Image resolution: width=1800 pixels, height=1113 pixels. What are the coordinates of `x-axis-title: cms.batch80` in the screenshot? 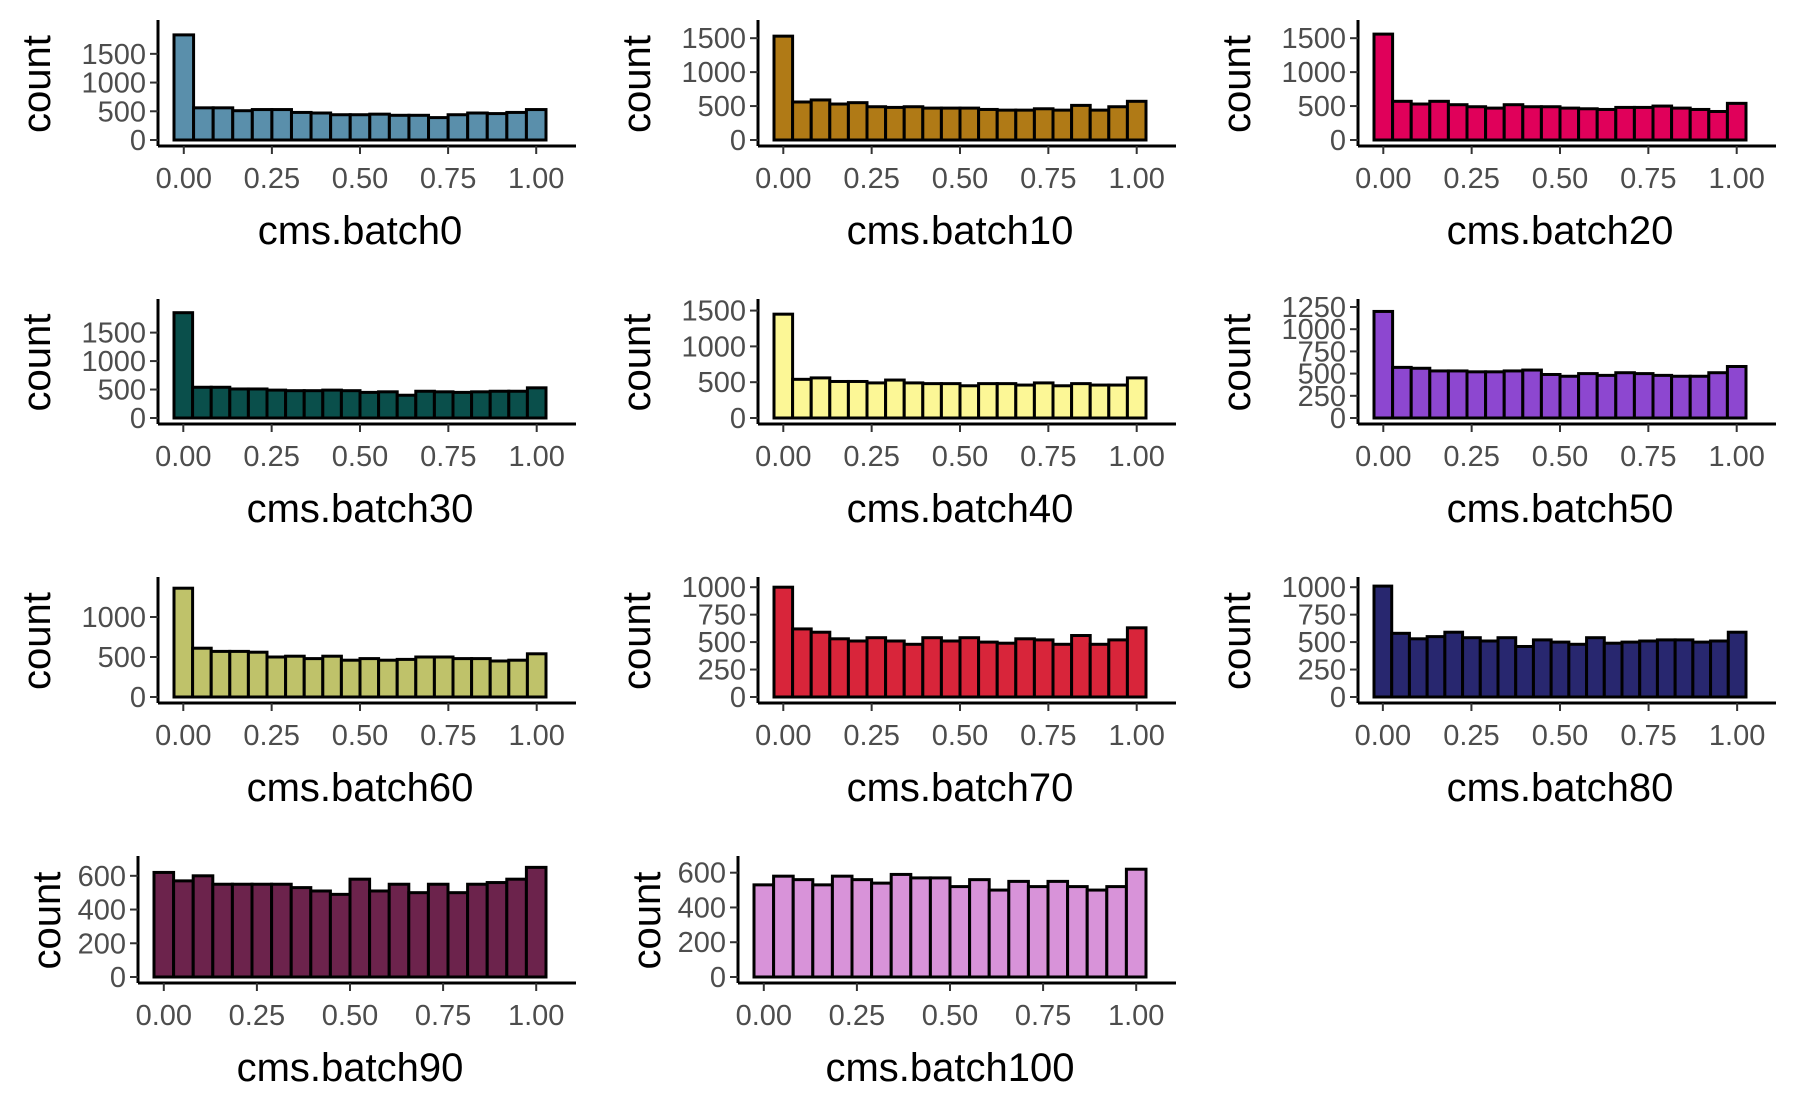 It's located at (1560, 788).